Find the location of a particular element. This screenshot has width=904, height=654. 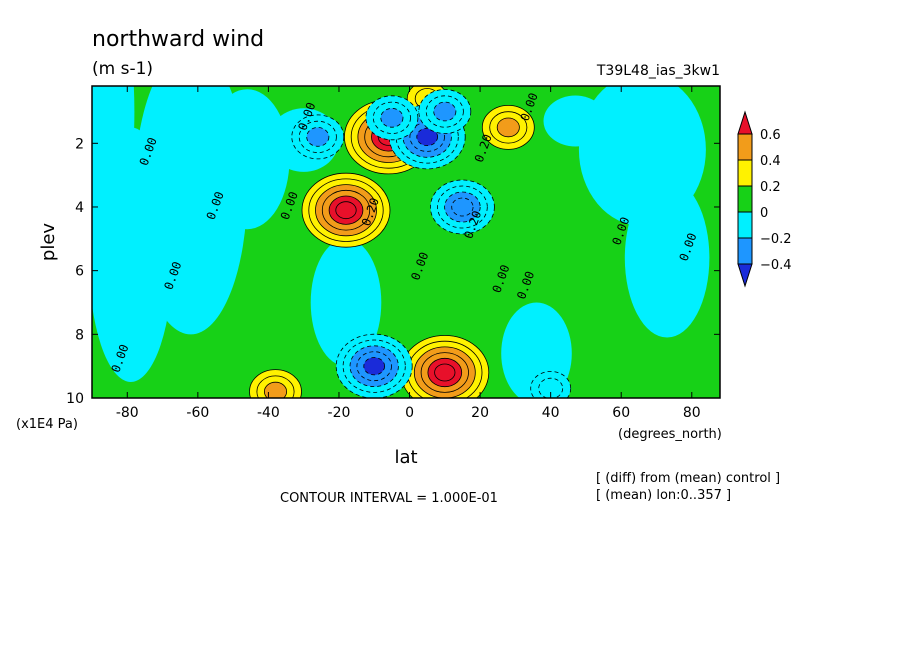

chart-title: northward wind is located at coordinates (178, 39).